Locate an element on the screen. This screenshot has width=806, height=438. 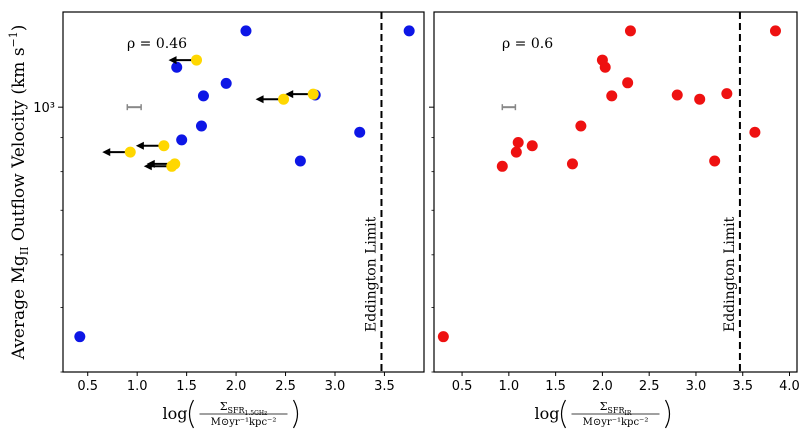
correlation-label: ρ = 0.46 is located at coordinates (157, 44).